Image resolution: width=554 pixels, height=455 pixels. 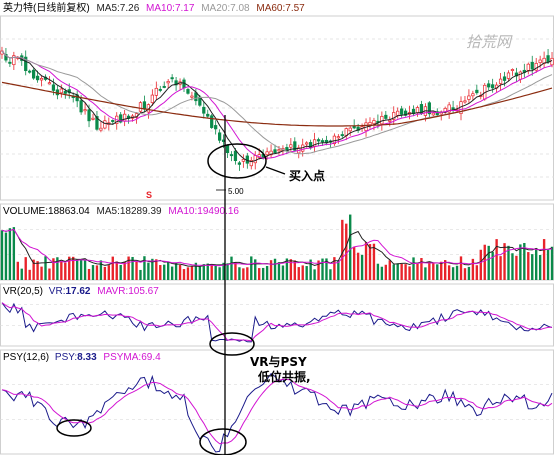 I want to click on psyma-label: PSYMA:, so click(x=122, y=357).